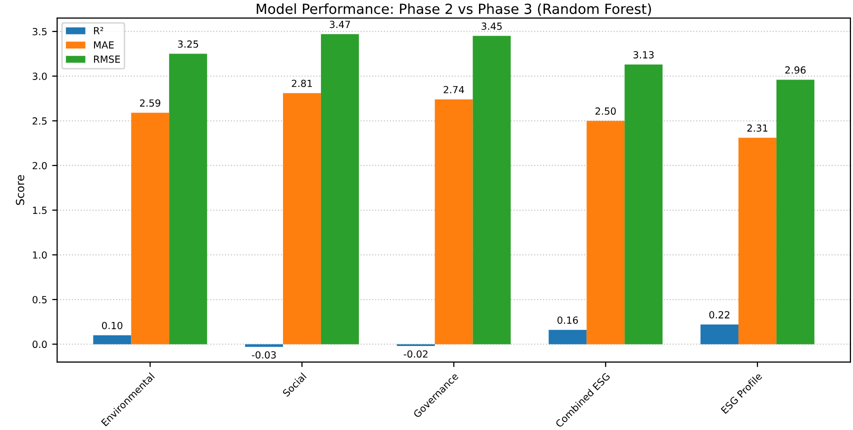 This screenshot has width=853, height=430. I want to click on data-label: 3.13, so click(643, 54).